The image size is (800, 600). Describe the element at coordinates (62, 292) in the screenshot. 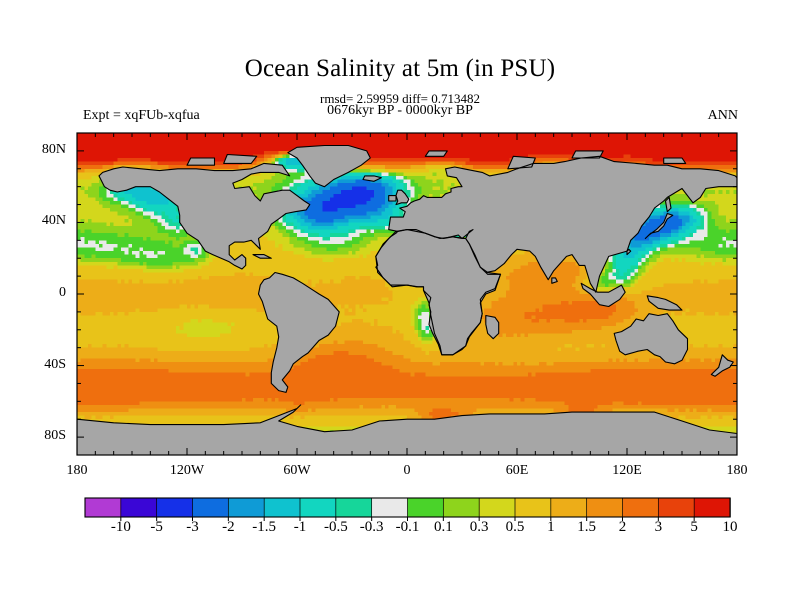

I see `y-axis-tick-label: 0` at that location.